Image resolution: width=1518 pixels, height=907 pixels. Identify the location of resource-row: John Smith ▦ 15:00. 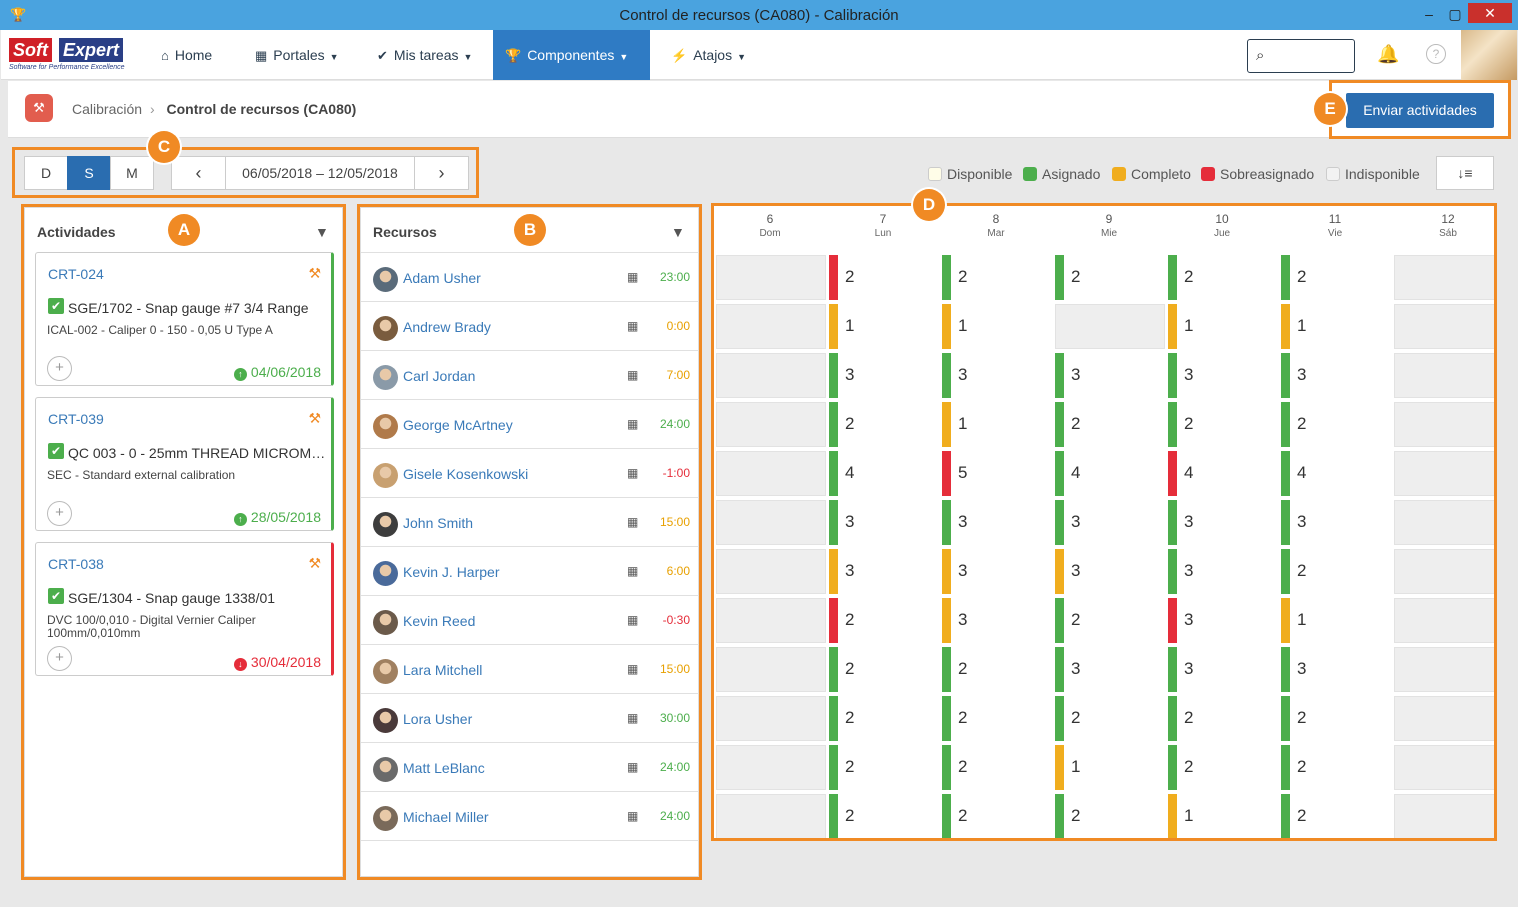
(530, 522).